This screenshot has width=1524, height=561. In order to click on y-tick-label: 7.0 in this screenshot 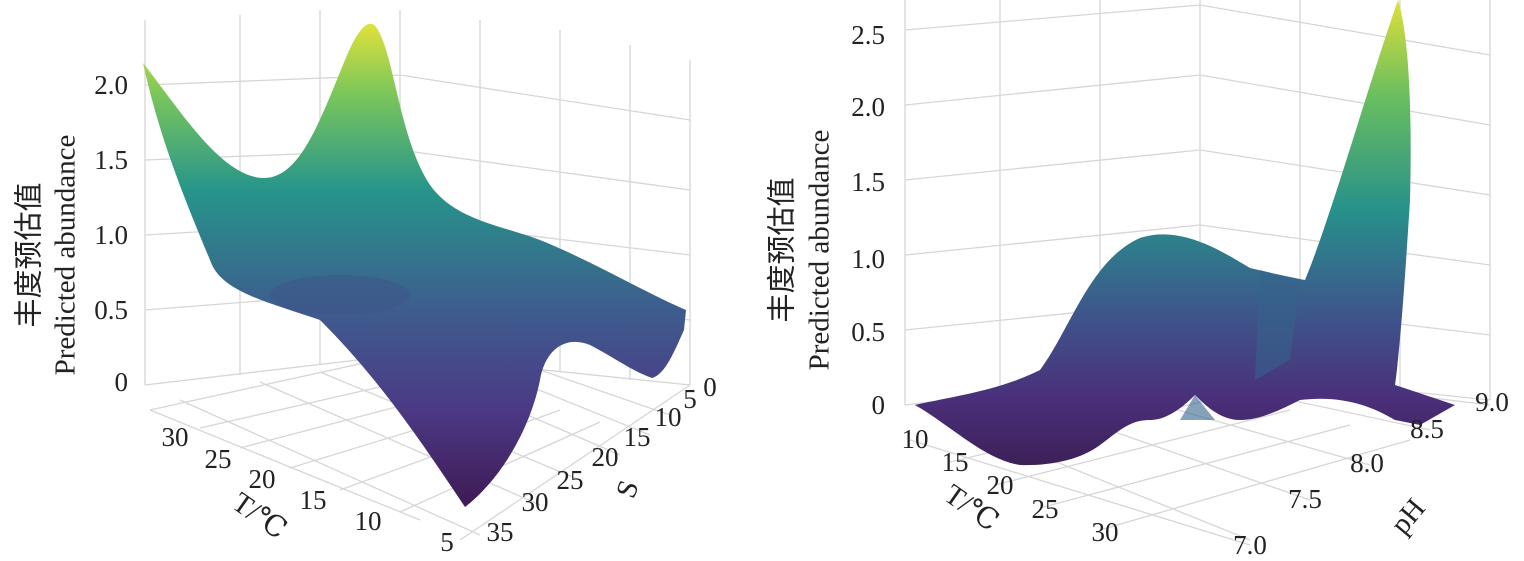, I will do `click(1250, 545)`.